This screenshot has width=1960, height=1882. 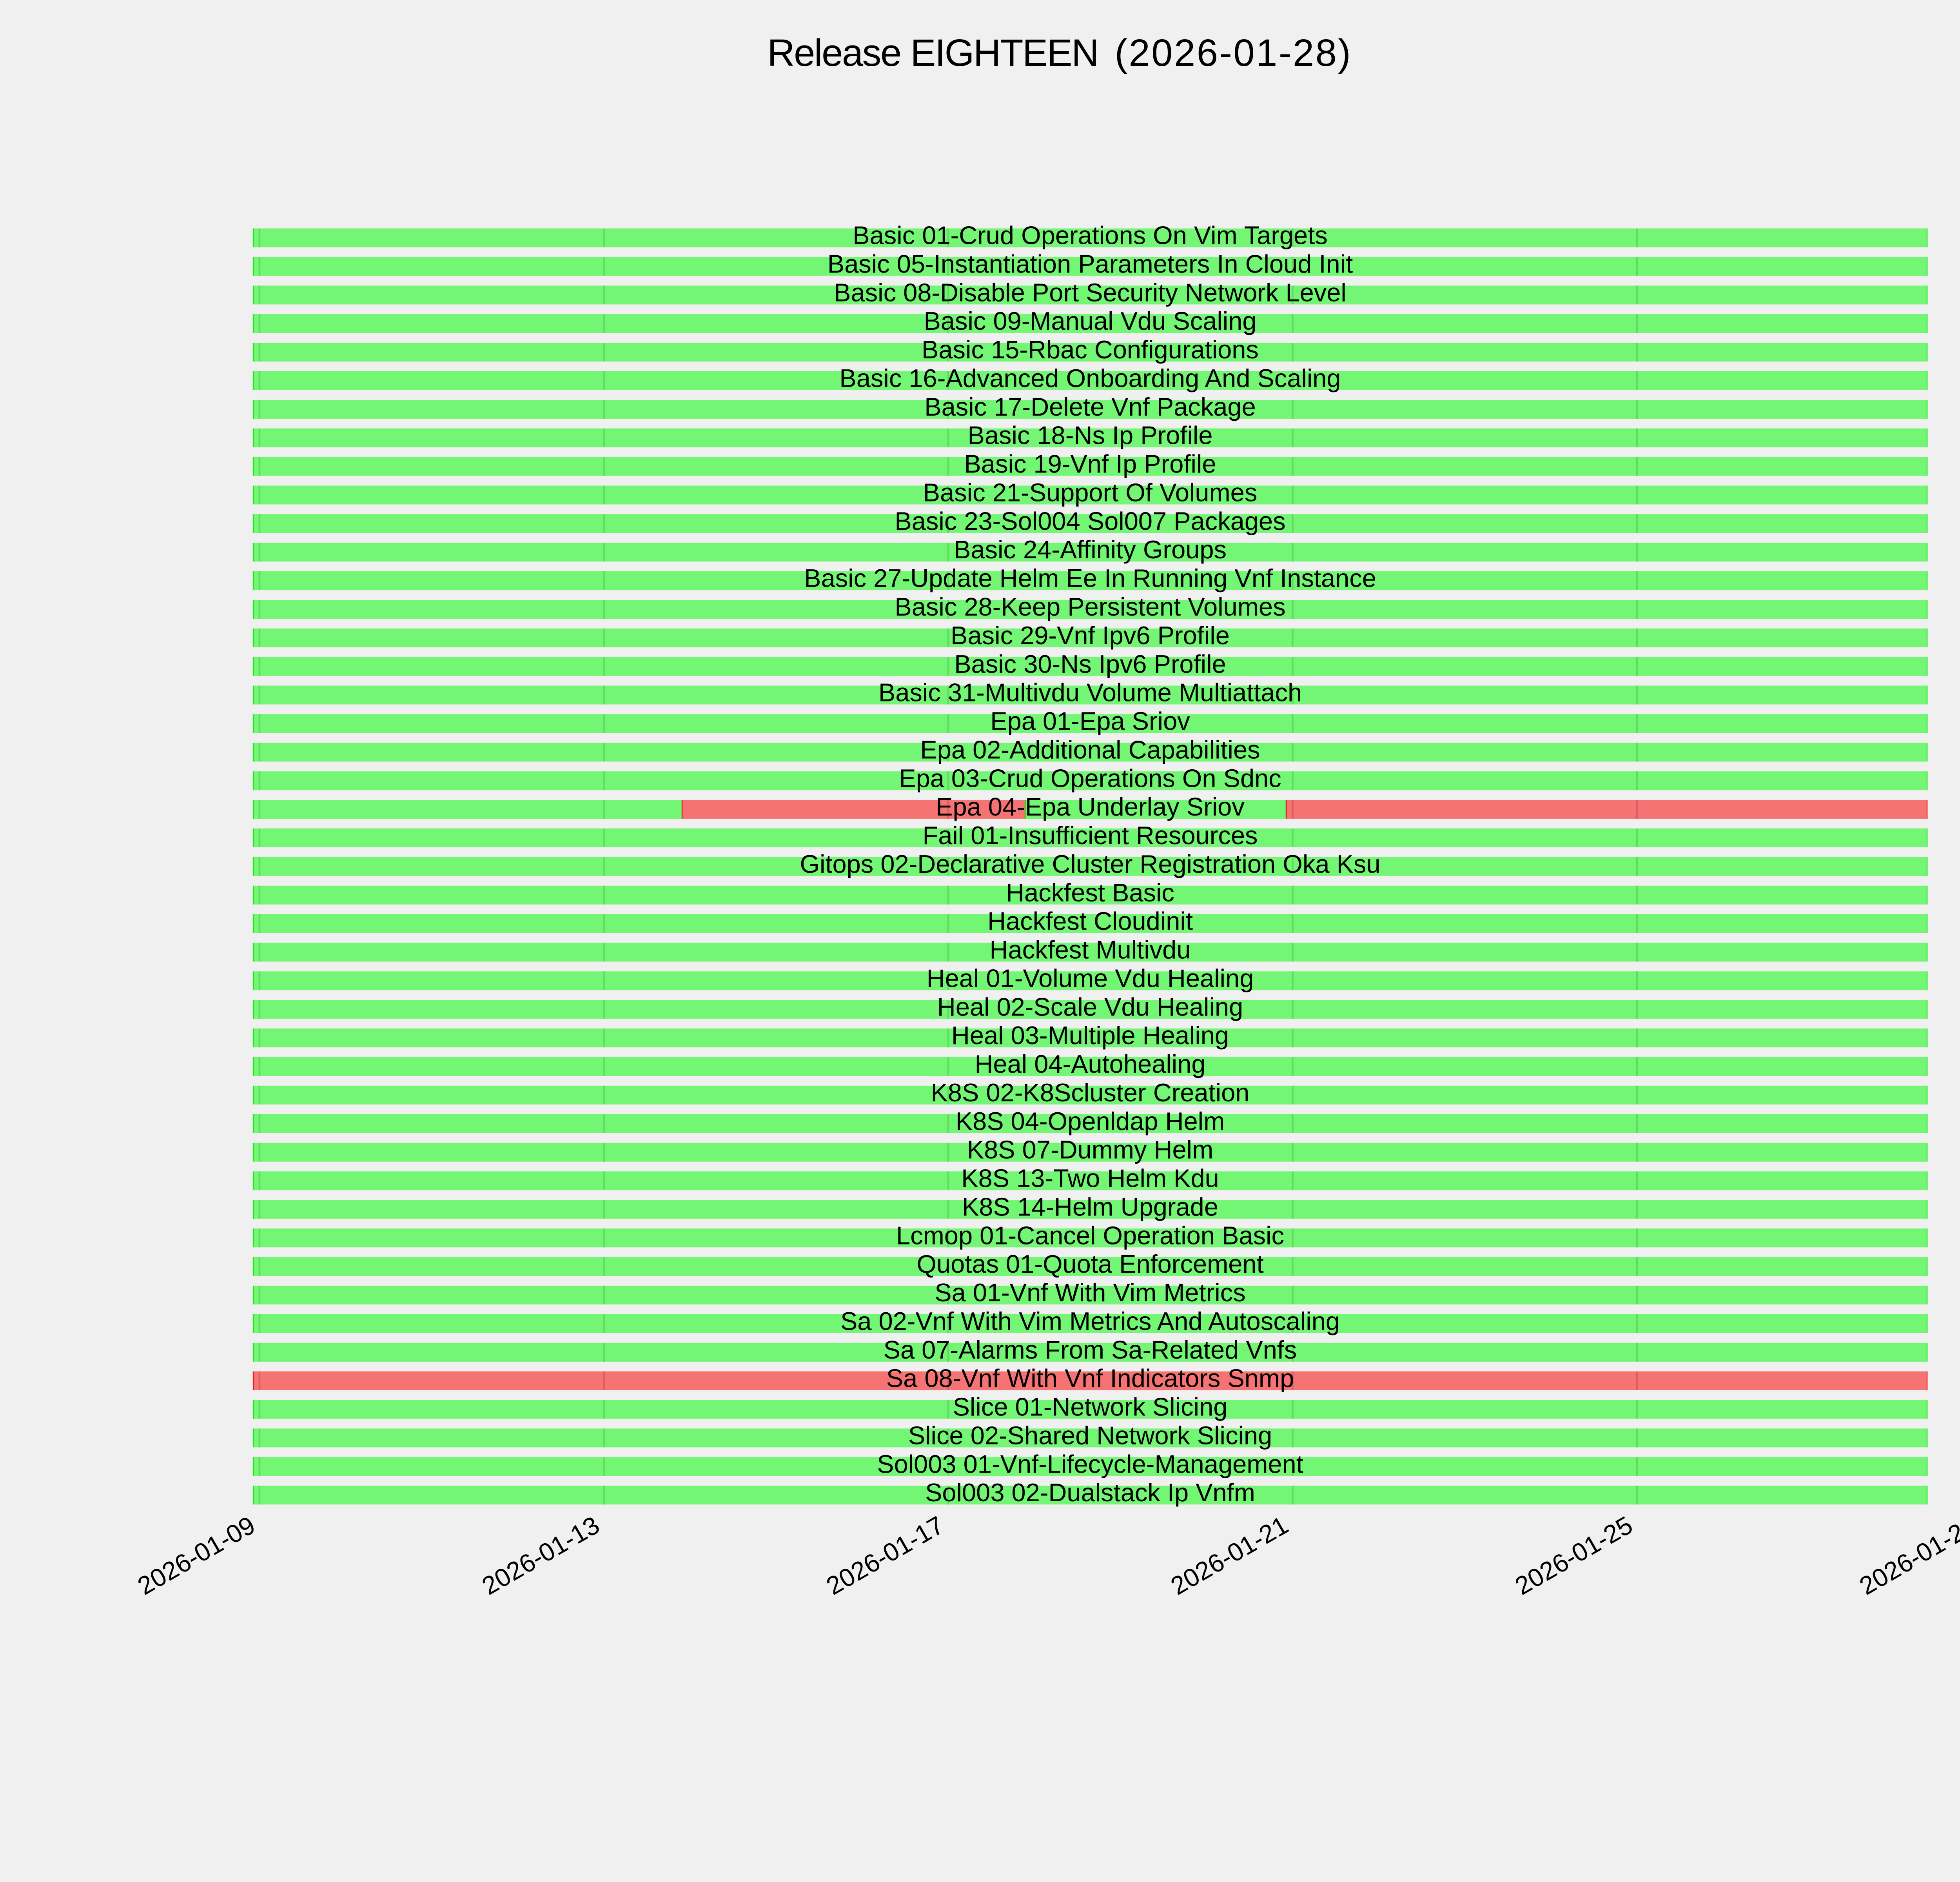 I want to click on svg-text: K8S 07-Dummy Helm, so click(x=1090, y=1149).